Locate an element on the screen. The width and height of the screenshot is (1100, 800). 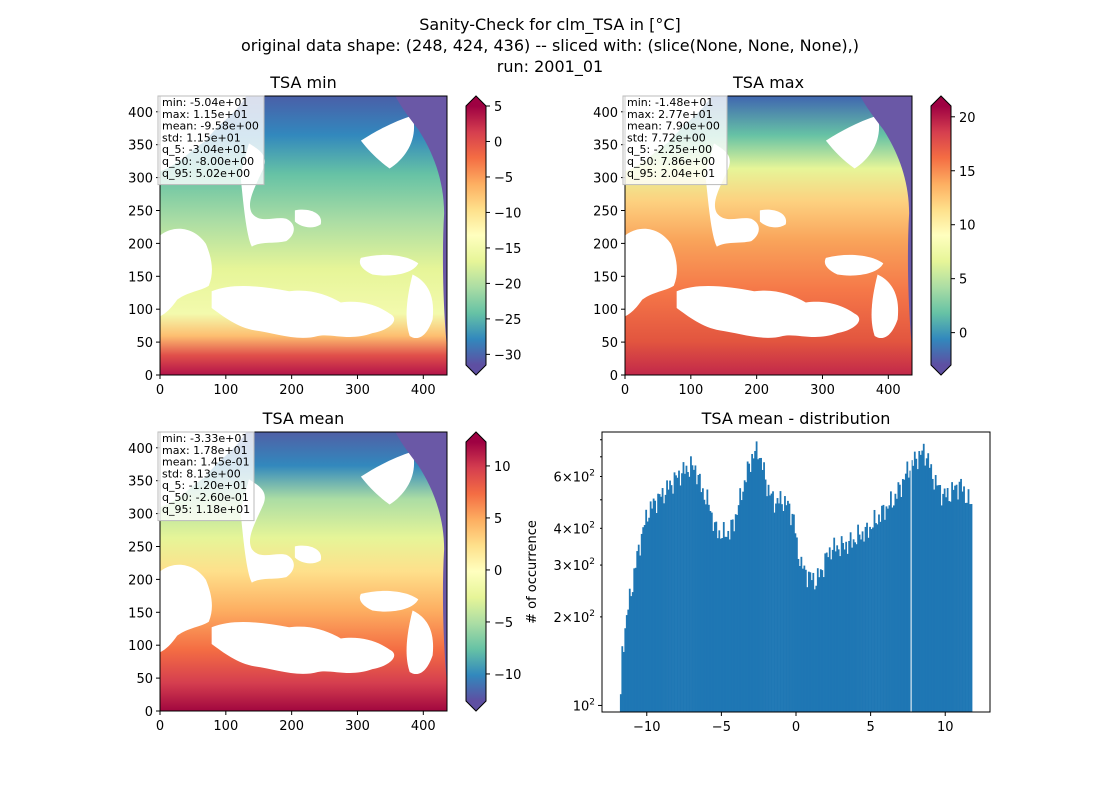
figure-title-line-3: run: 2001_01 is located at coordinates (550, 67).